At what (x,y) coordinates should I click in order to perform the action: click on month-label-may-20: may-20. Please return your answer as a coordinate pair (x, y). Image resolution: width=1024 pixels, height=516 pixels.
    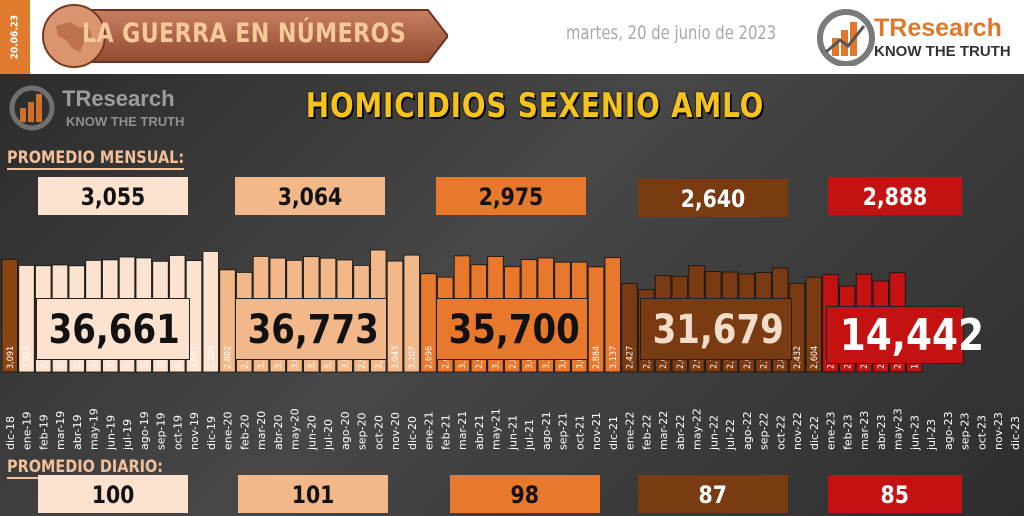
    Looking at the image, I should click on (295, 429).